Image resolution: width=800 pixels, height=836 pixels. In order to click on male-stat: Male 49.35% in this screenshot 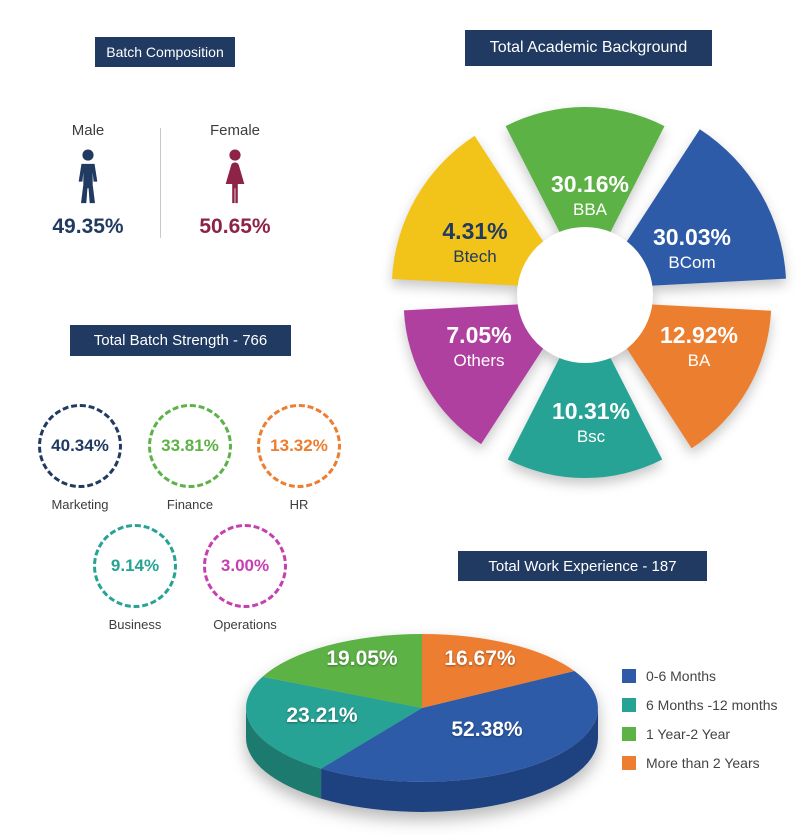, I will do `click(88, 180)`.